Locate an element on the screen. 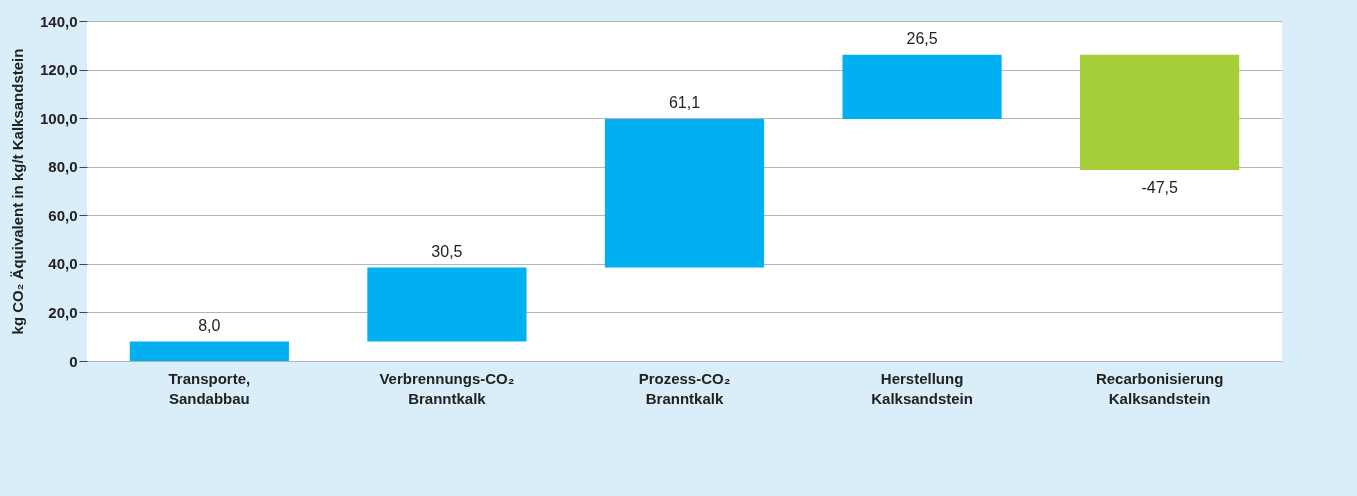 This screenshot has width=1357, height=496. y-tick-label: 140,0 is located at coordinates (58, 21).